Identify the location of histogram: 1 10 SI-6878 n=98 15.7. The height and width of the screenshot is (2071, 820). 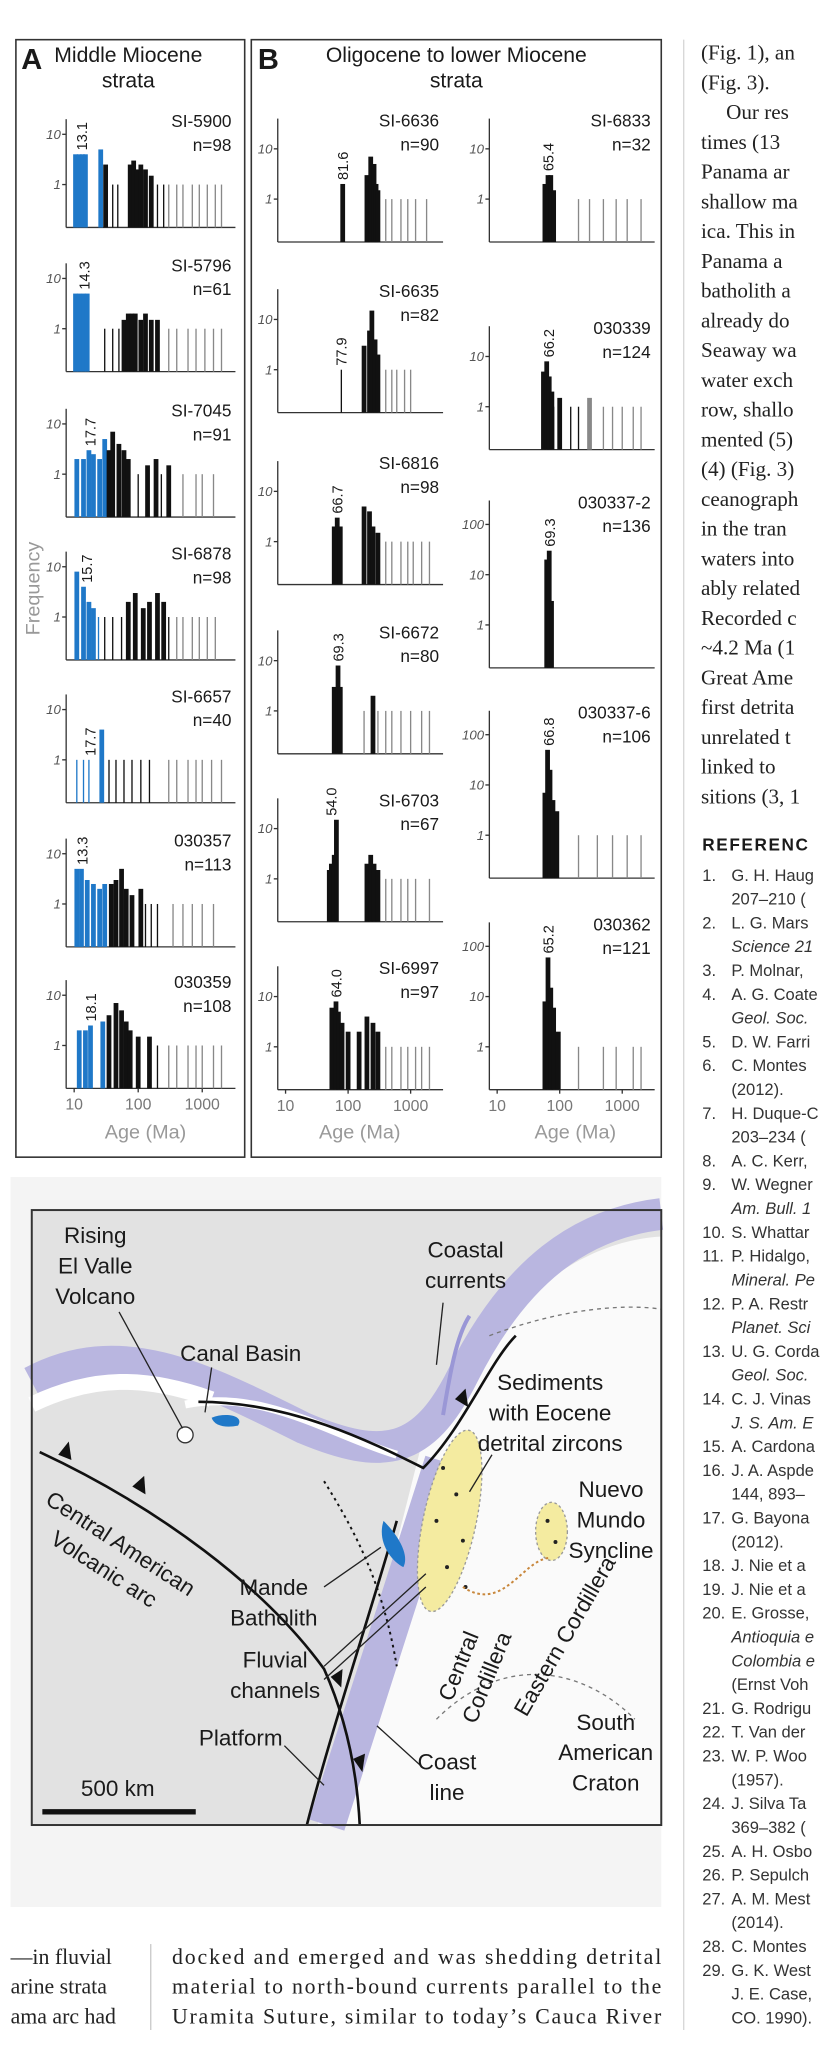
(141, 602).